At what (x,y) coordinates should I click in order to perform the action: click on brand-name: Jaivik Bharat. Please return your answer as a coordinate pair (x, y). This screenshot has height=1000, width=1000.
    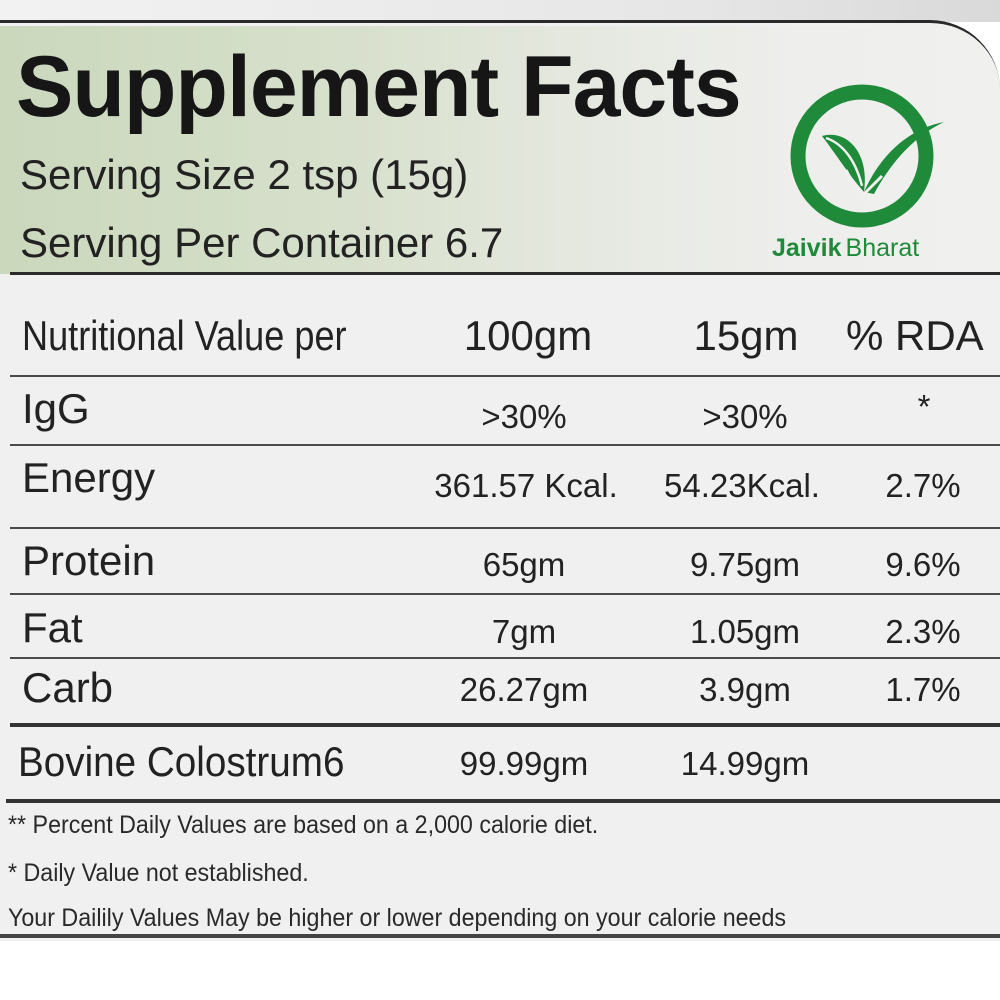
    Looking at the image, I should click on (845, 248).